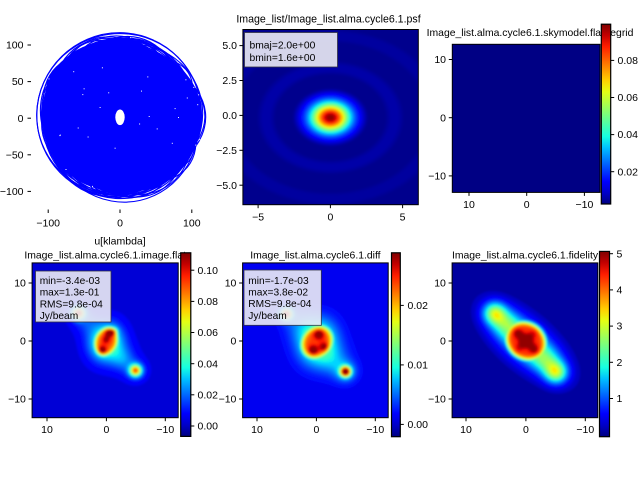 This screenshot has width=640, height=480. What do you see at coordinates (15, 155) in the screenshot?
I see `svg-text: −50` at bounding box center [15, 155].